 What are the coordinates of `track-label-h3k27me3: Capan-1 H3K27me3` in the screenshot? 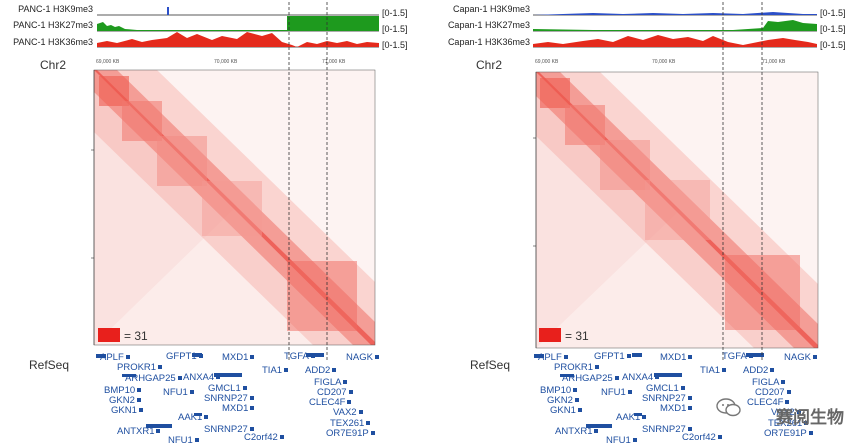 It's located at (488, 25).